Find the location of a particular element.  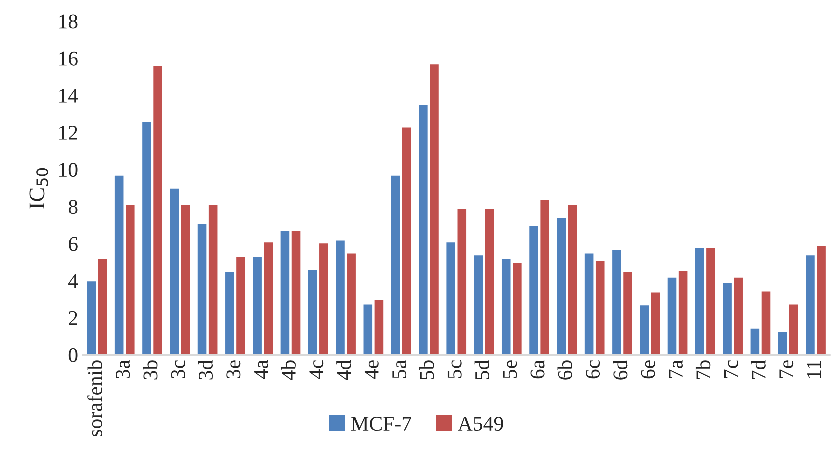

legend-label: A549 is located at coordinates (481, 424).